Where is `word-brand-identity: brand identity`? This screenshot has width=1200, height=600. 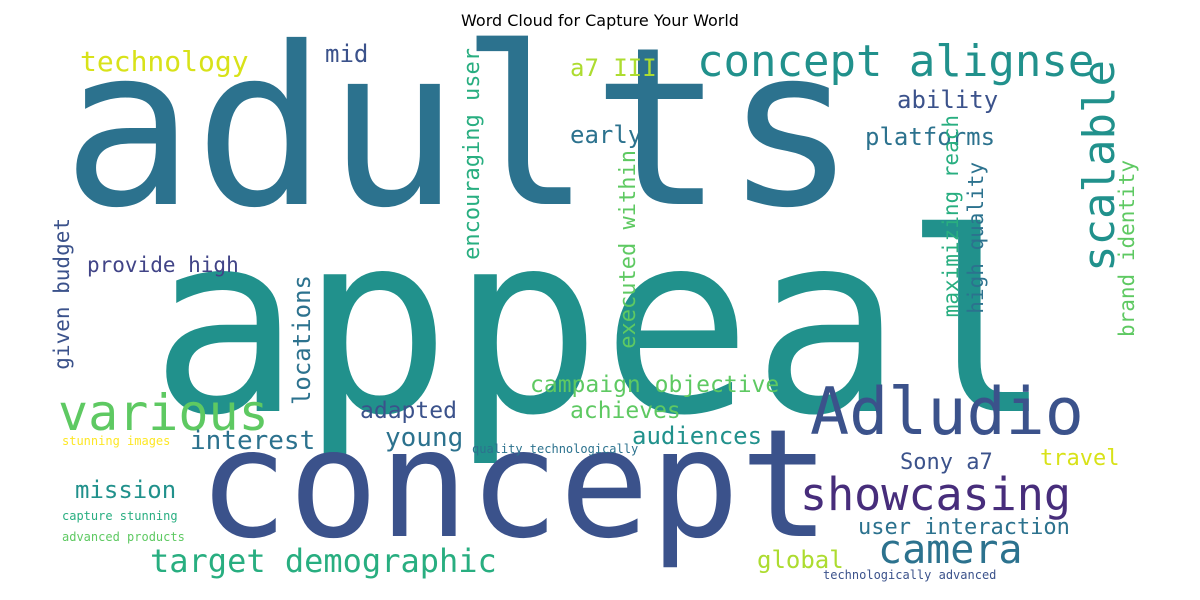 word-brand-identity: brand identity is located at coordinates (1127, 249).